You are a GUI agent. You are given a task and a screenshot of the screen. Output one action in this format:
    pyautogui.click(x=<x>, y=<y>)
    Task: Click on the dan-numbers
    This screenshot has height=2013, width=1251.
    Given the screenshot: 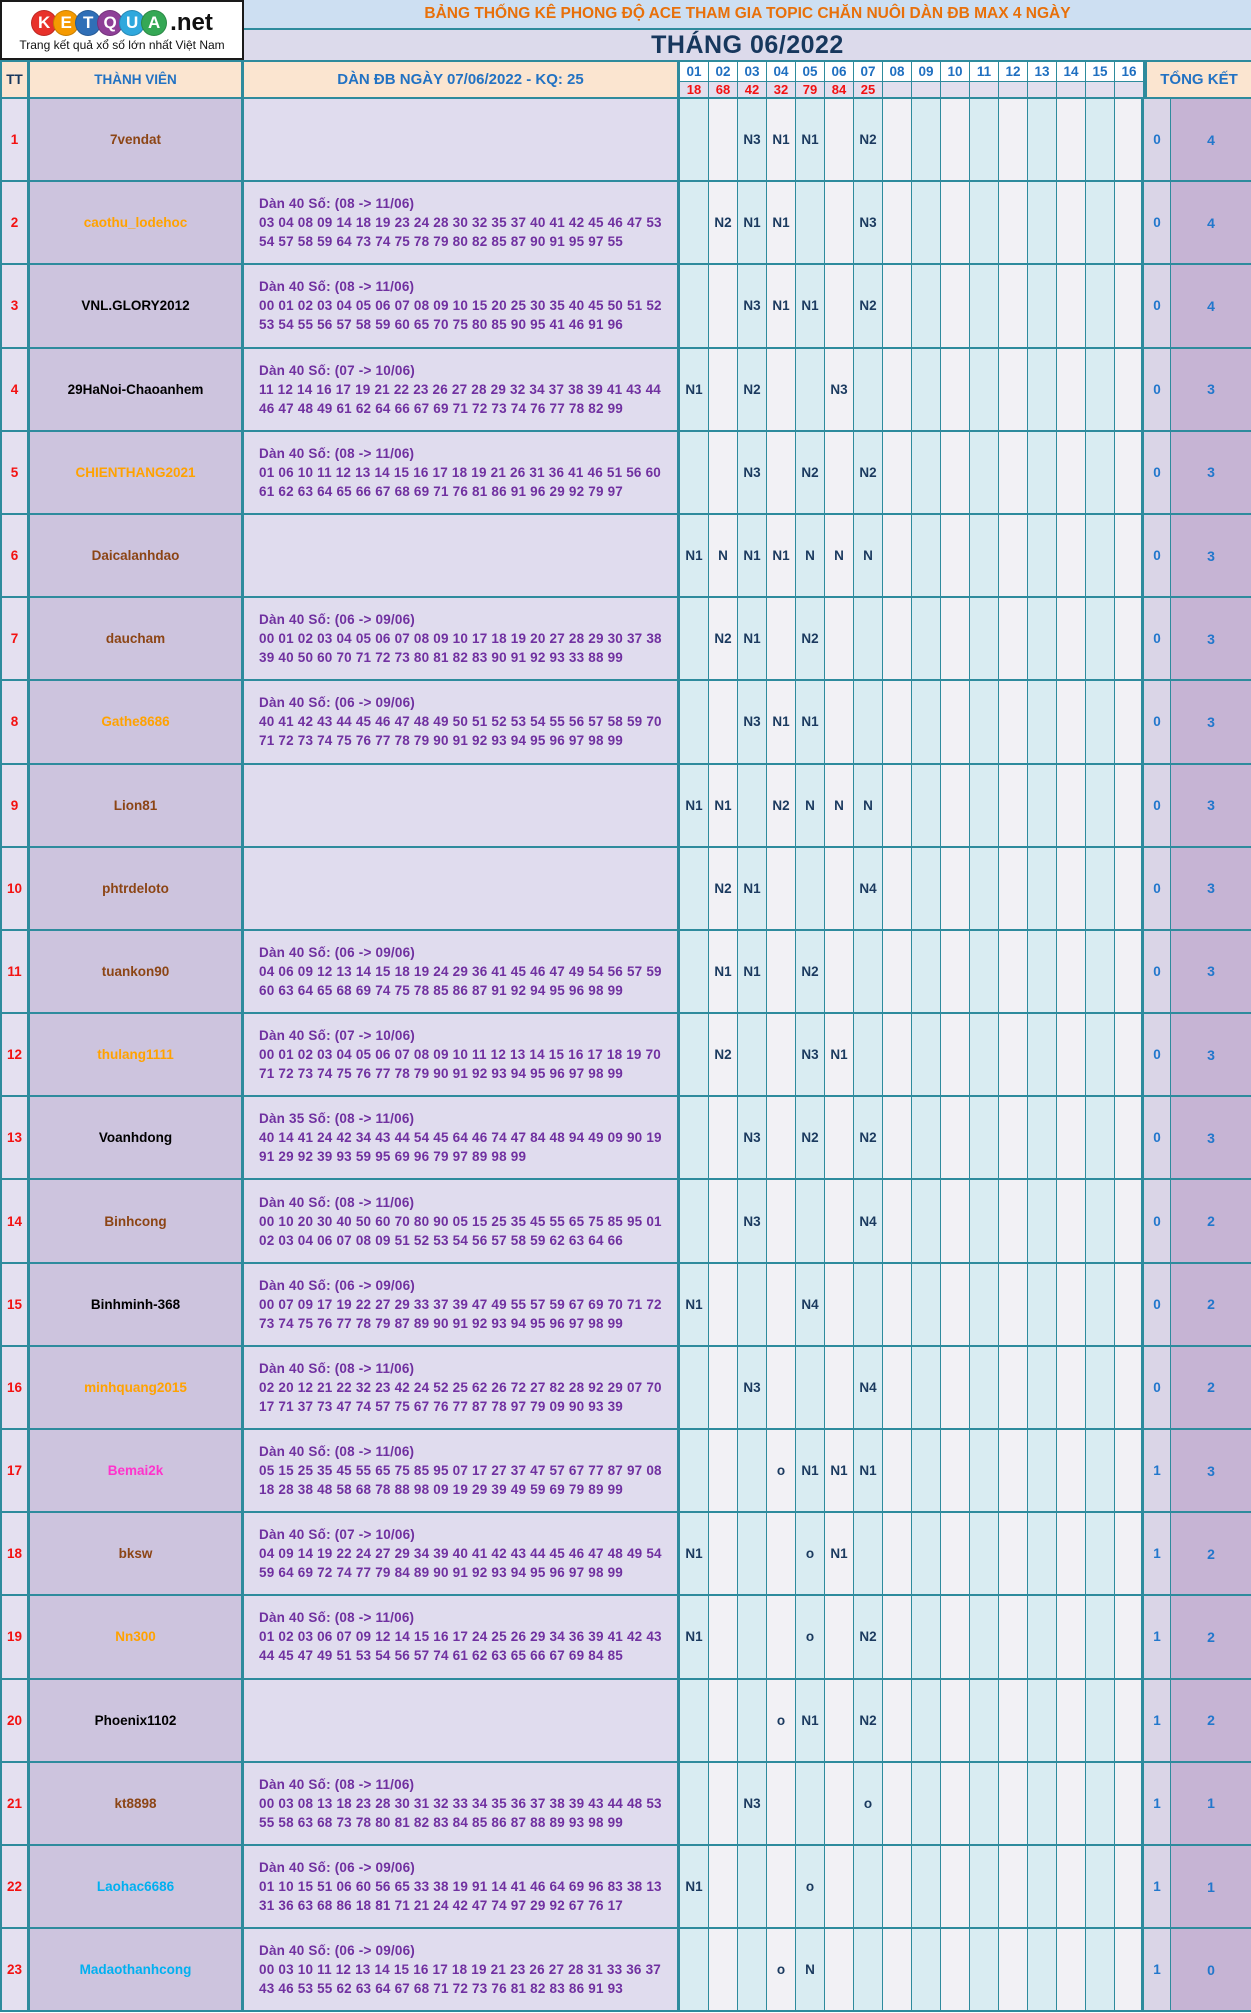 What is the action you would take?
    pyautogui.click(x=462, y=805)
    